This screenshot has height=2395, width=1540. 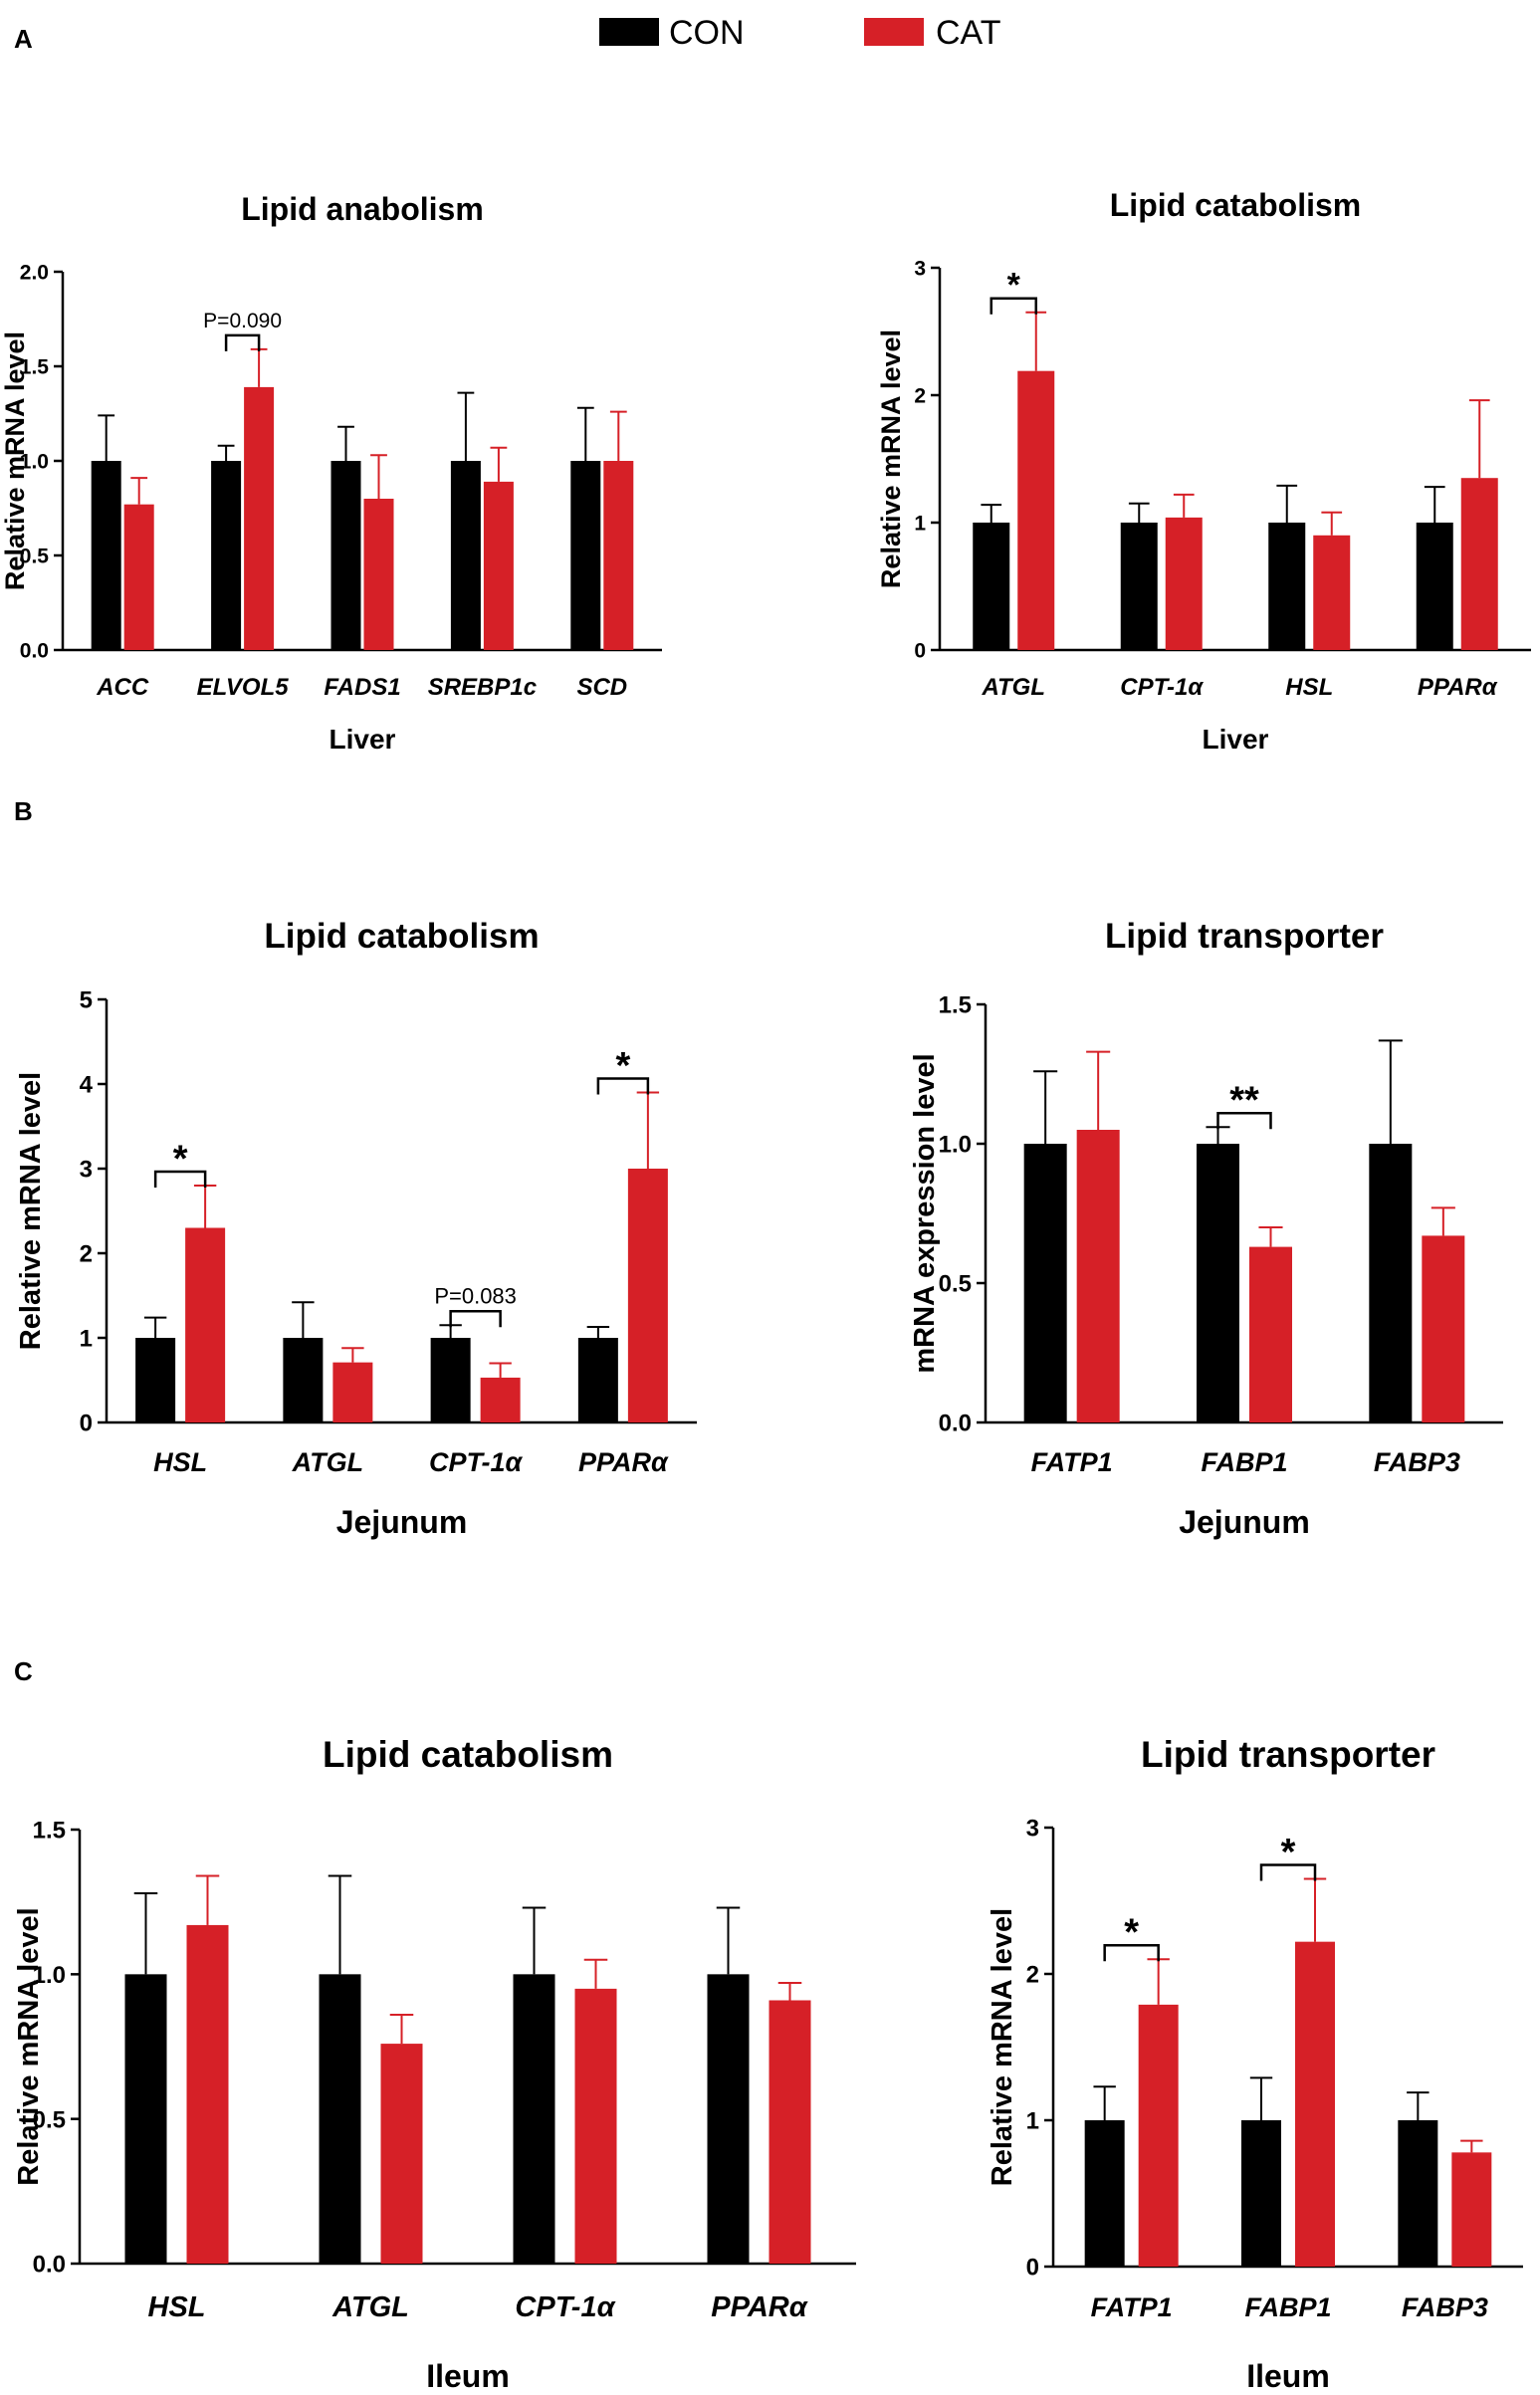 I want to click on y-tick-label: 0.5, so click(x=955, y=1284).